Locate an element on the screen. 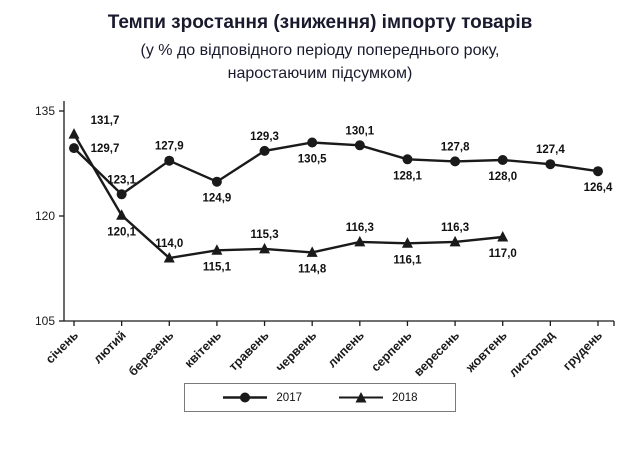  y-tick-label: 120 is located at coordinates (45, 216).